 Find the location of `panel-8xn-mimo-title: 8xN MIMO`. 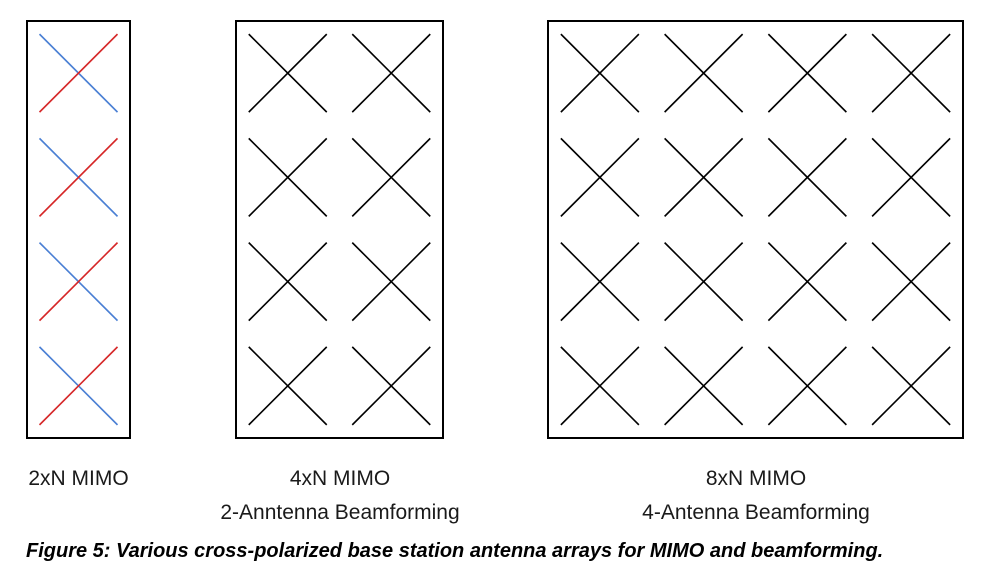

panel-8xn-mimo-title: 8xN MIMO is located at coordinates (756, 478).